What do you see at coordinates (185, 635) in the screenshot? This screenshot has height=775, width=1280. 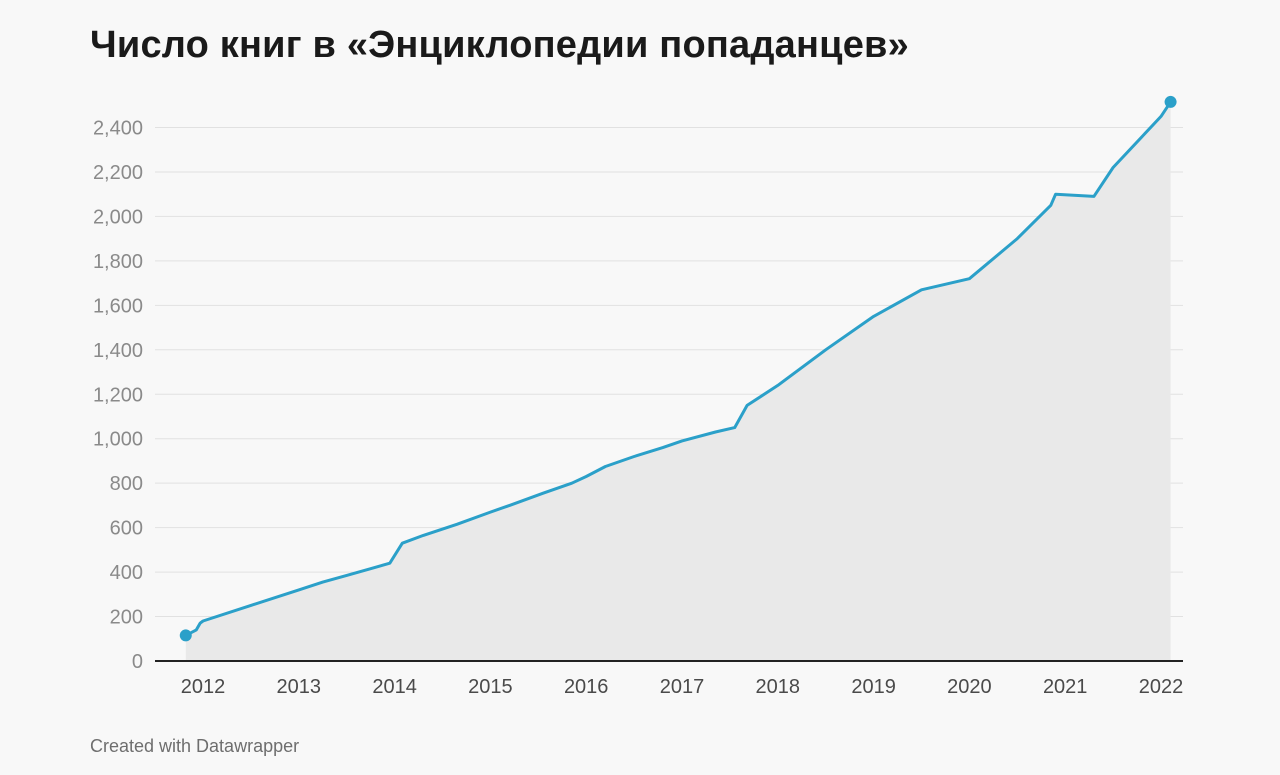 I see `start-point` at bounding box center [185, 635].